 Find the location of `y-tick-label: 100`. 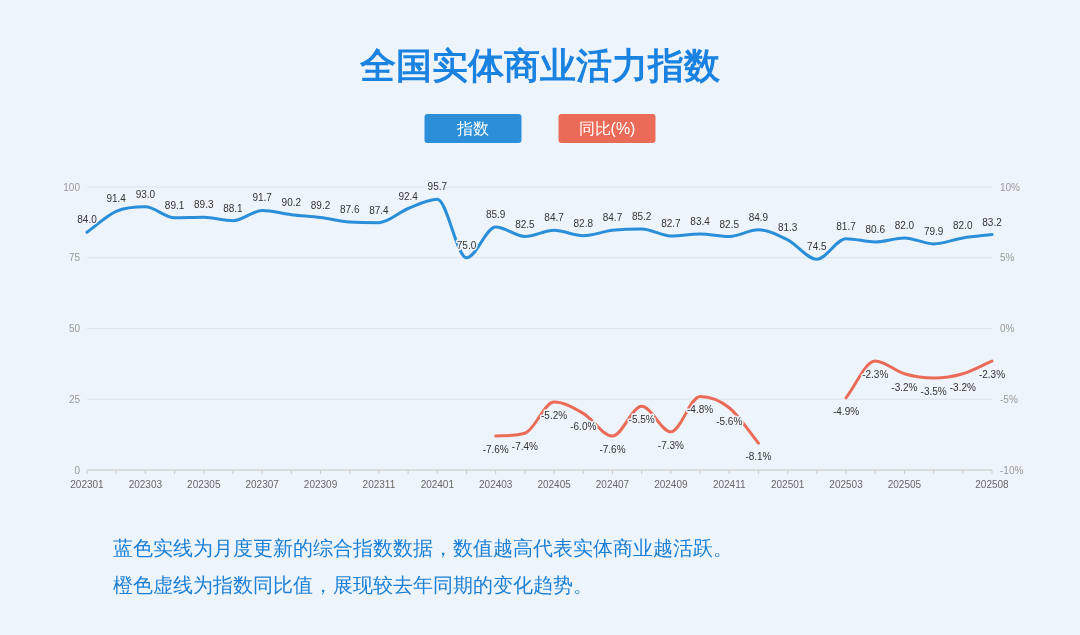

y-tick-label: 100 is located at coordinates (72, 187).